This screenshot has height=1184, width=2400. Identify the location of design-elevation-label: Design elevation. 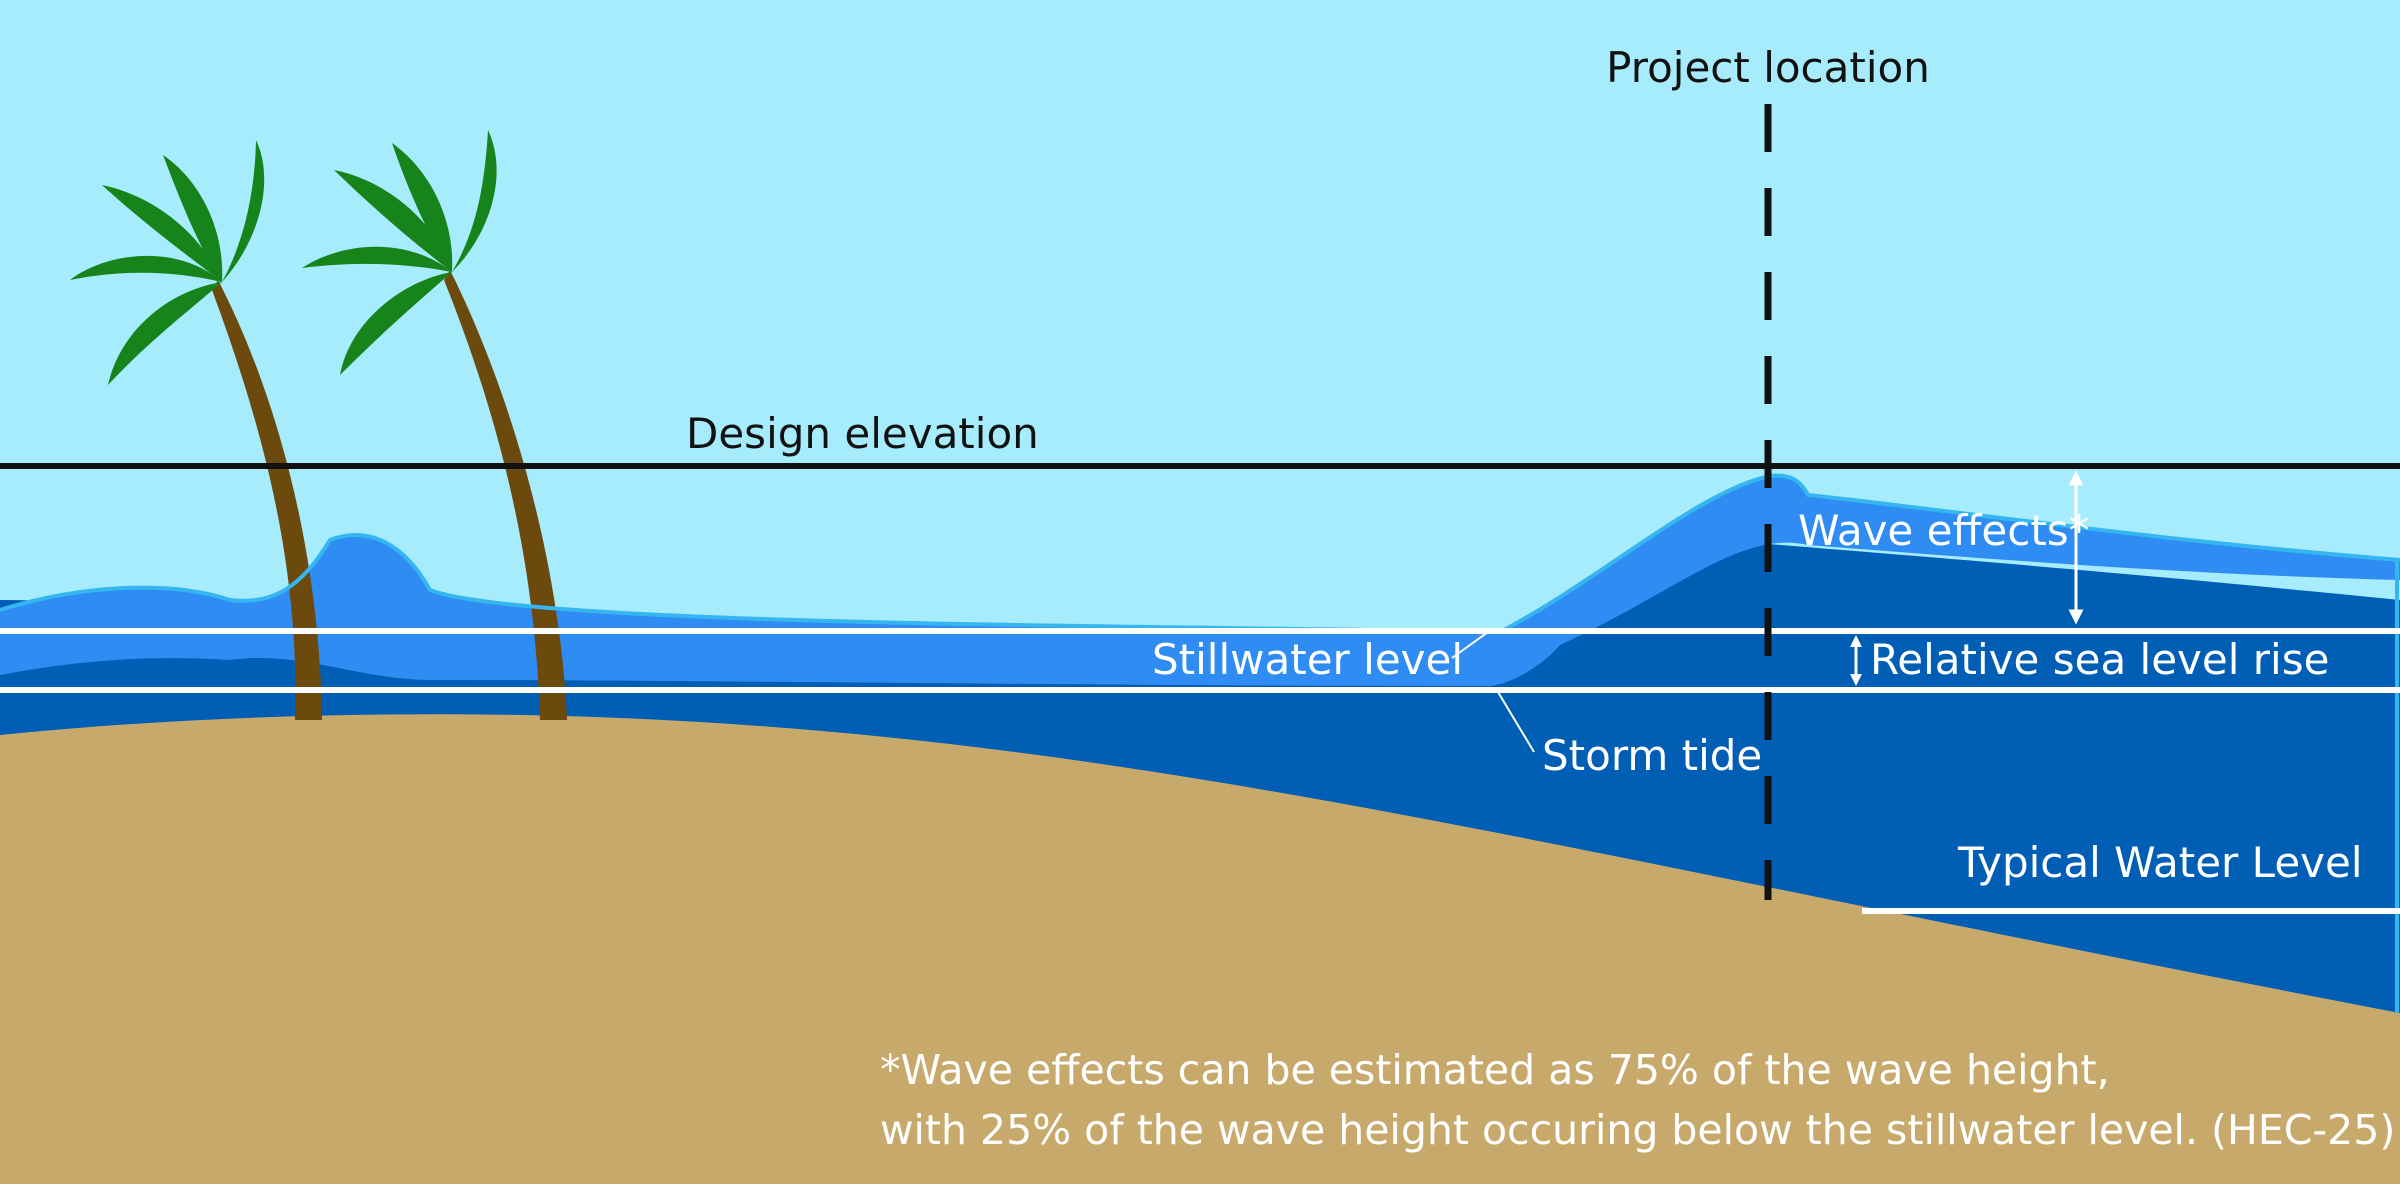
(862, 433).